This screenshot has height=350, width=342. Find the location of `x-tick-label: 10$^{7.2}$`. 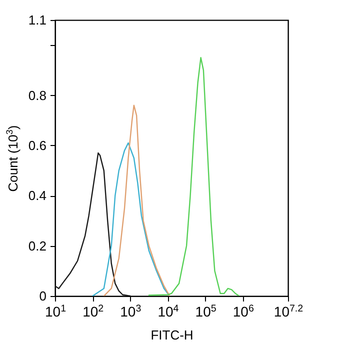

x-tick-label: 10$^{7.2}$ is located at coordinates (289, 311).